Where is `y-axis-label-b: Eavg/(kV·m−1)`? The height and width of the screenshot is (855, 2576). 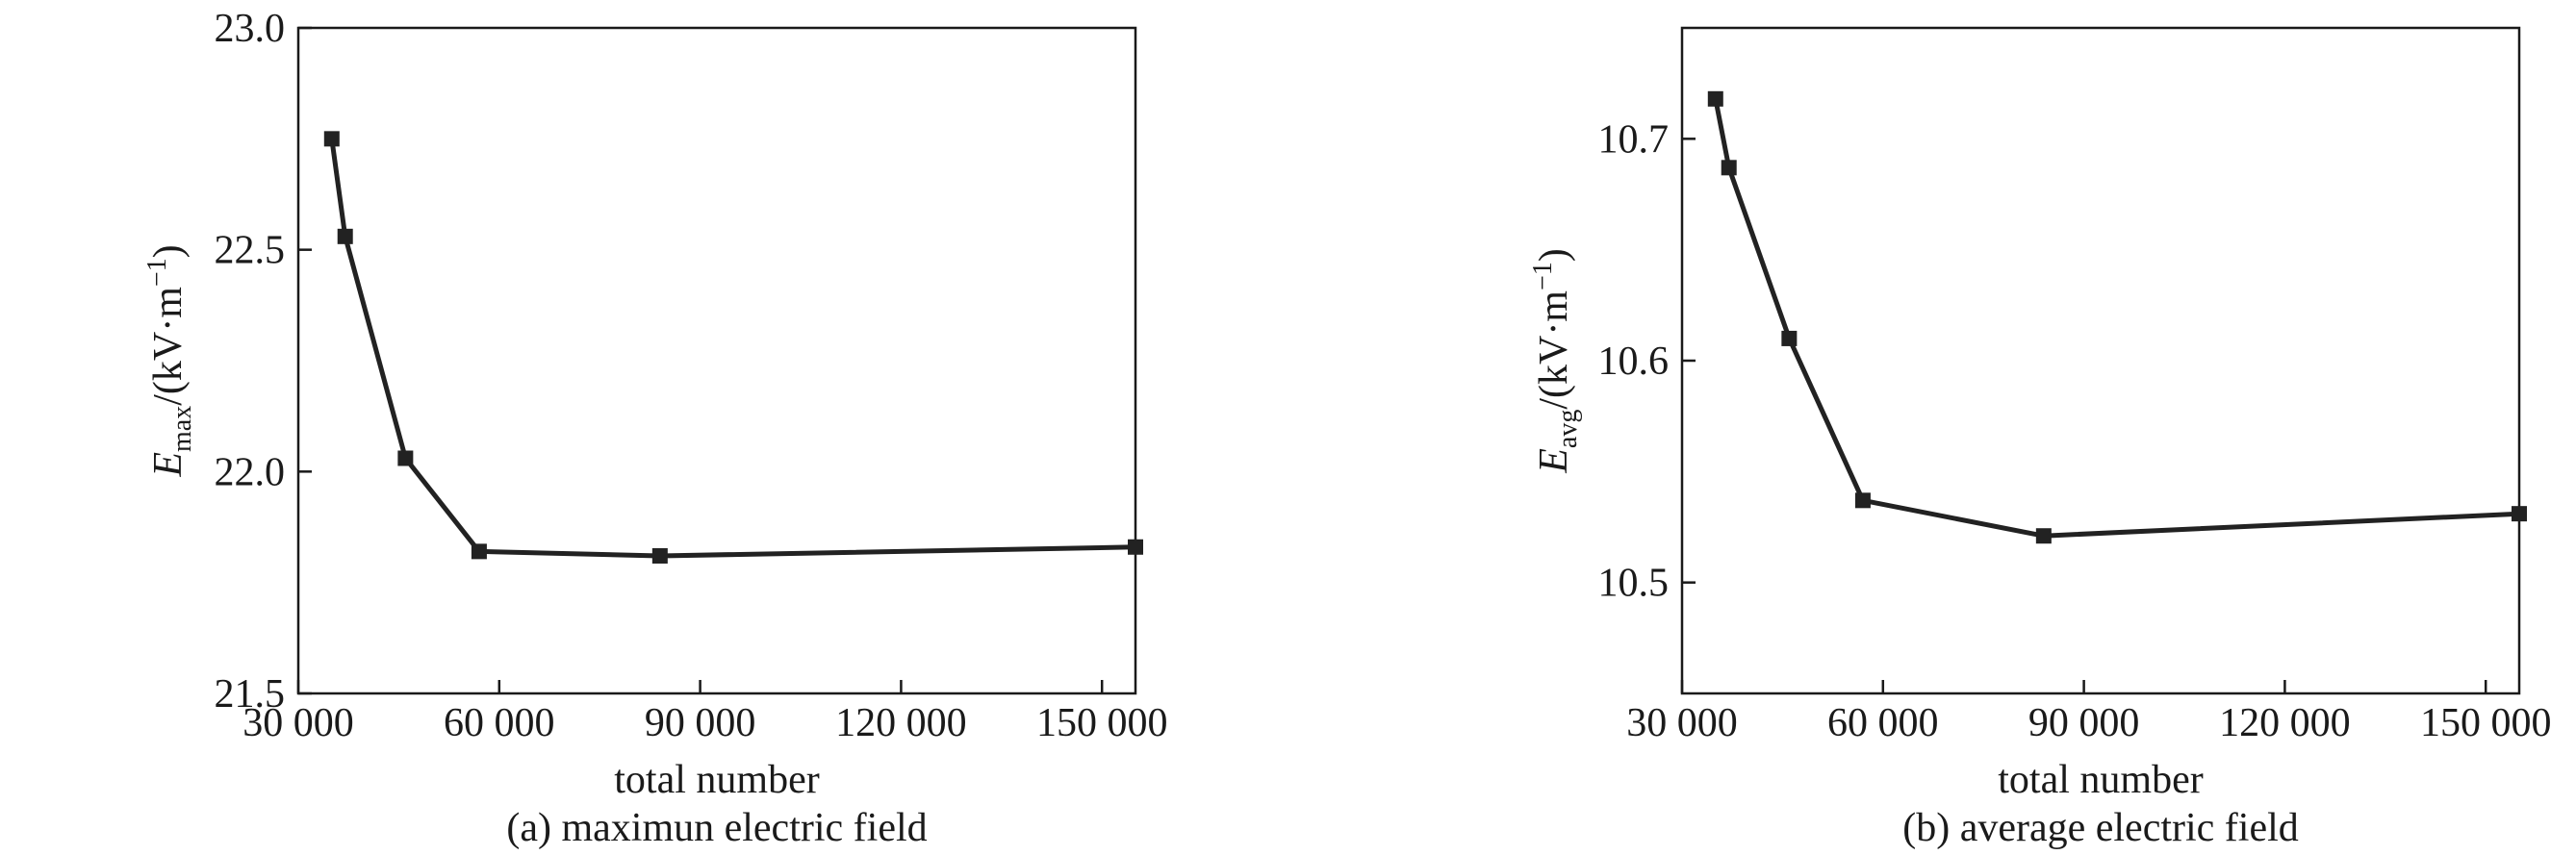
y-axis-label-b: Eavg/(kV·m−1) is located at coordinates (1555, 361).